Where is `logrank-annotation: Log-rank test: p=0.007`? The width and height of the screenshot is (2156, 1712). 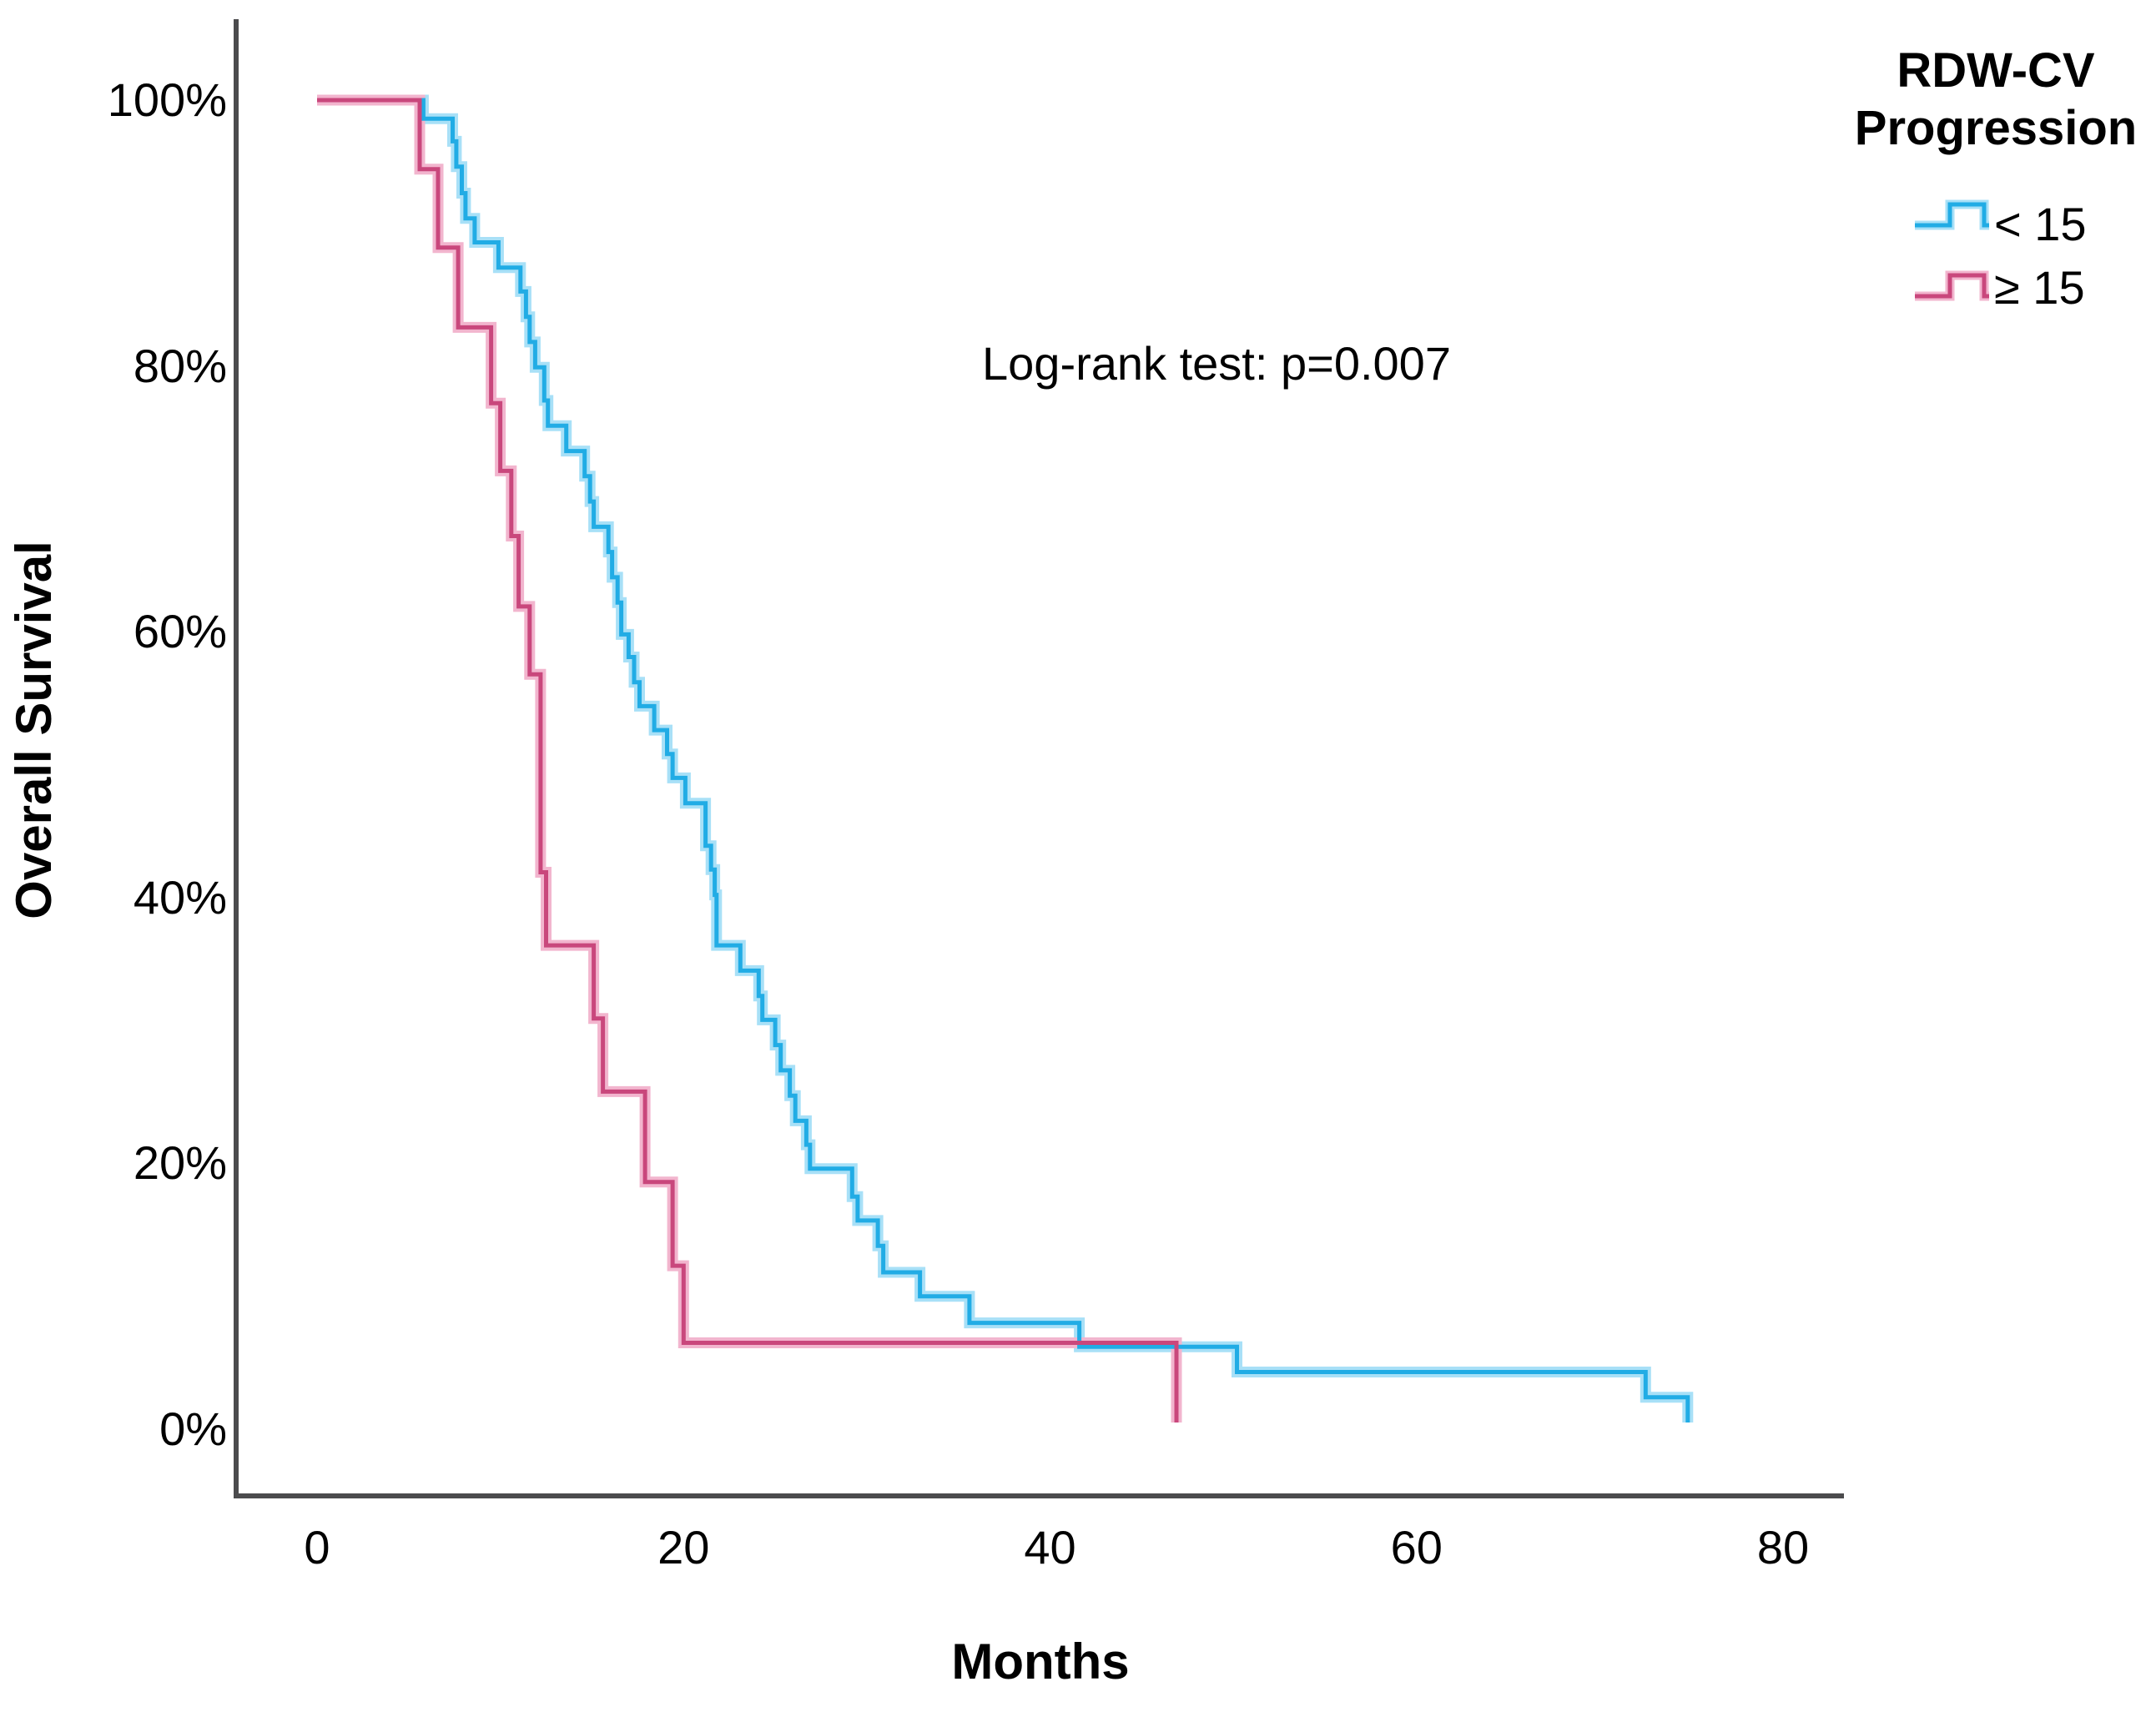
logrank-annotation: Log-rank test: p=0.007 is located at coordinates (1216, 363).